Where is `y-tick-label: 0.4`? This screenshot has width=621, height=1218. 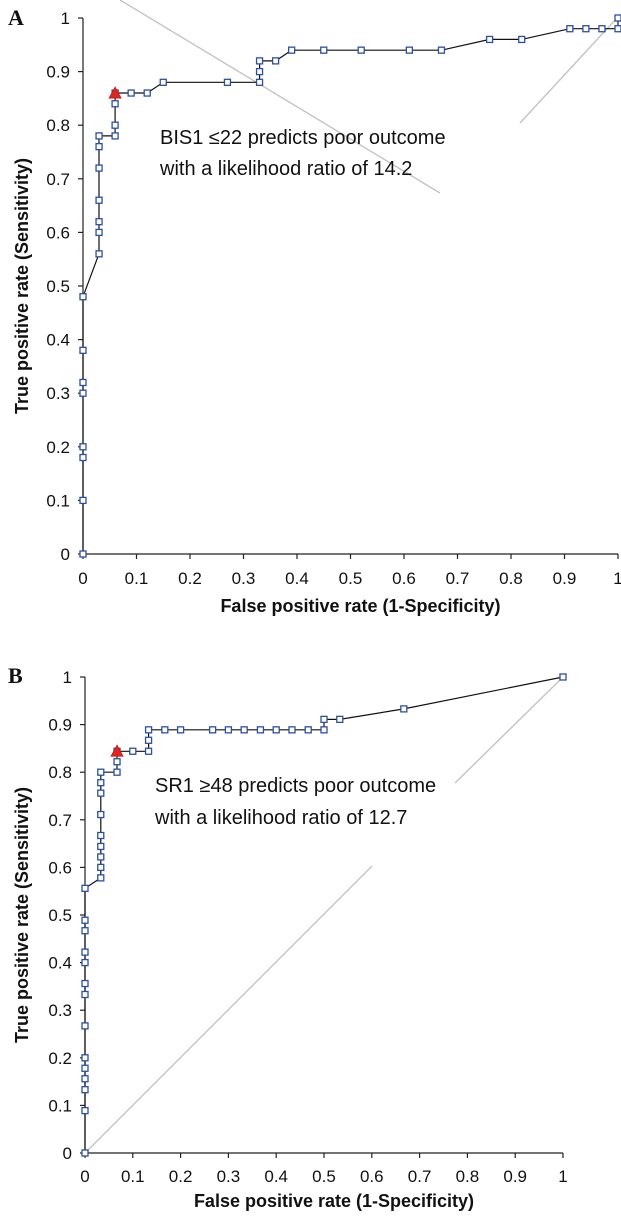 y-tick-label: 0.4 is located at coordinates (58, 340).